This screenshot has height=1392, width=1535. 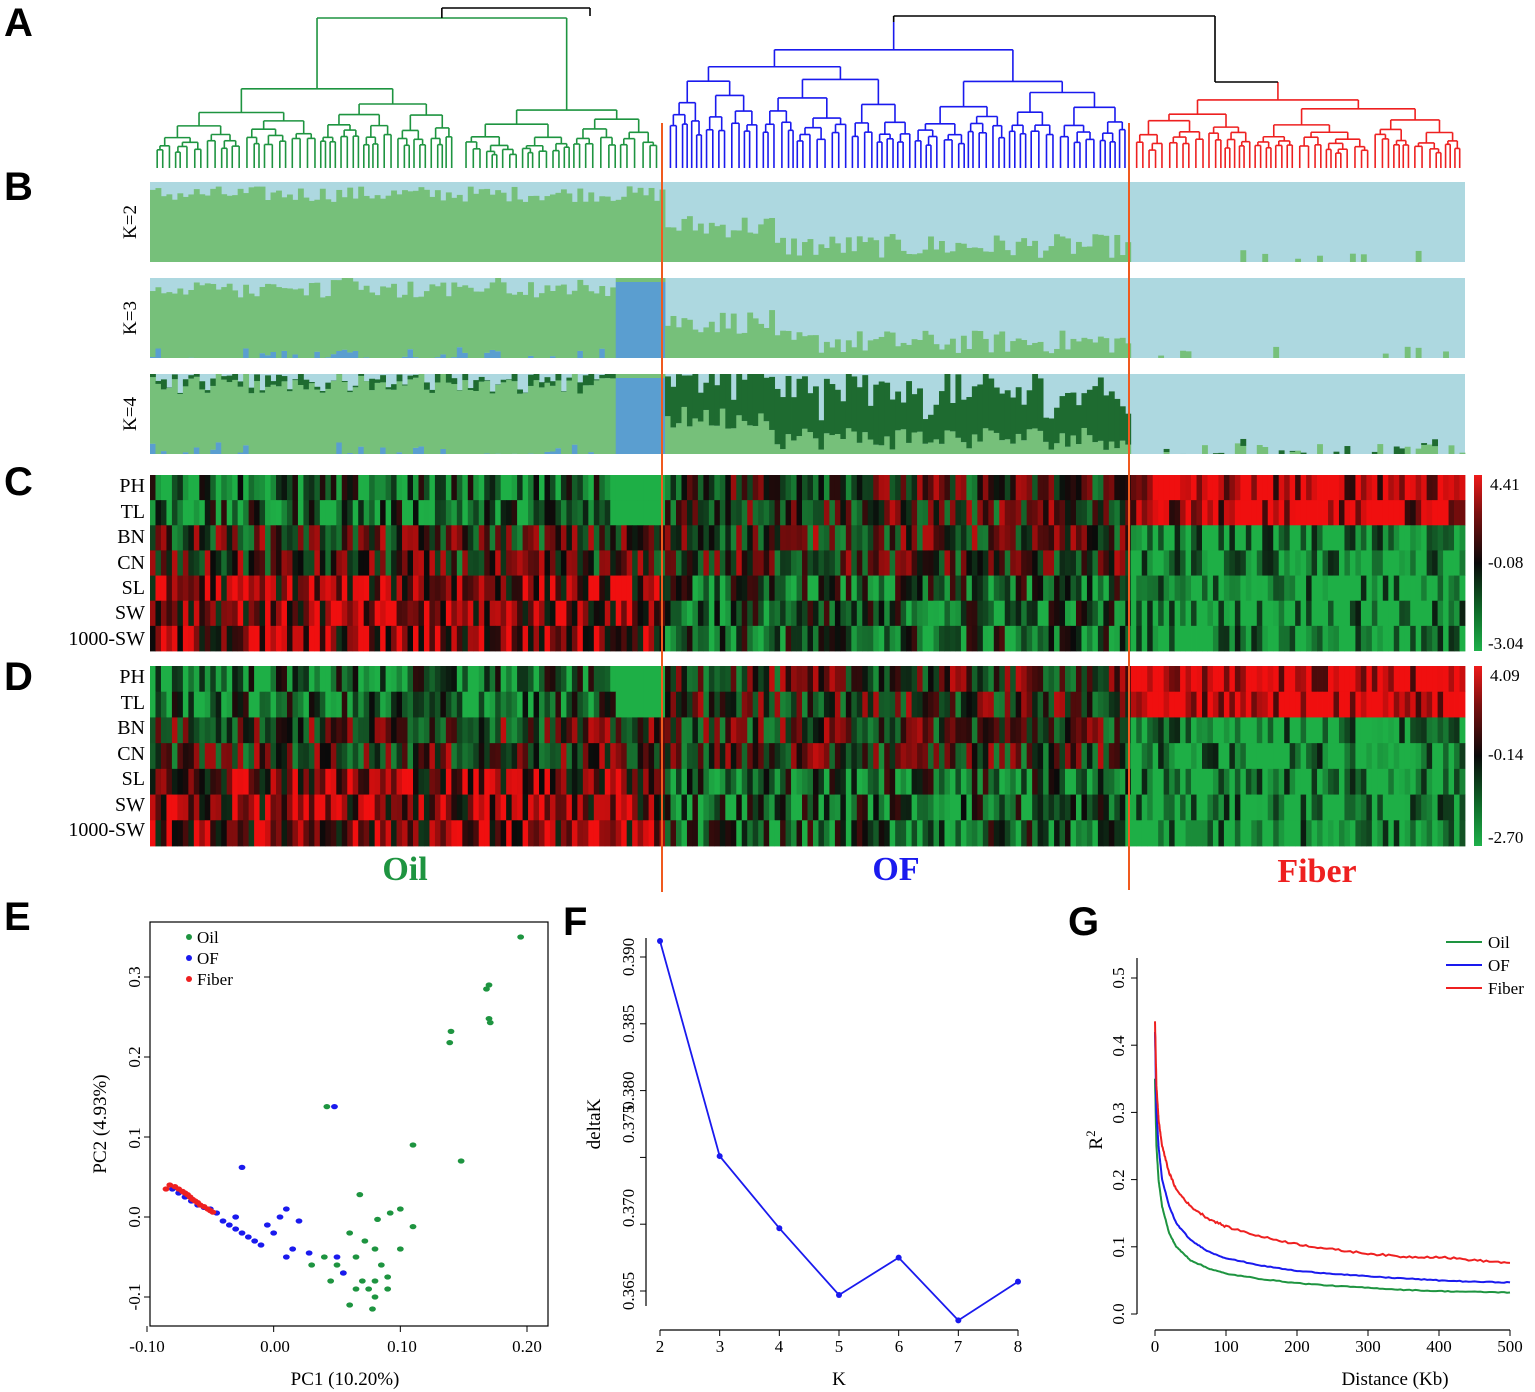 I want to click on trait-label: 1000-SW, so click(x=106, y=830).